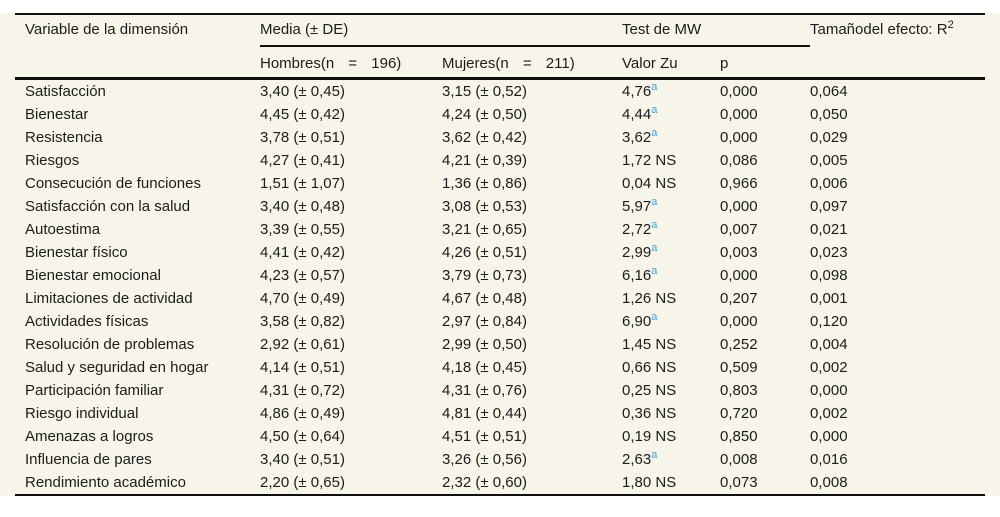 The width and height of the screenshot is (1000, 517). Describe the element at coordinates (671, 137) in the screenshot. I see `z-value-cell: 3,62a` at that location.